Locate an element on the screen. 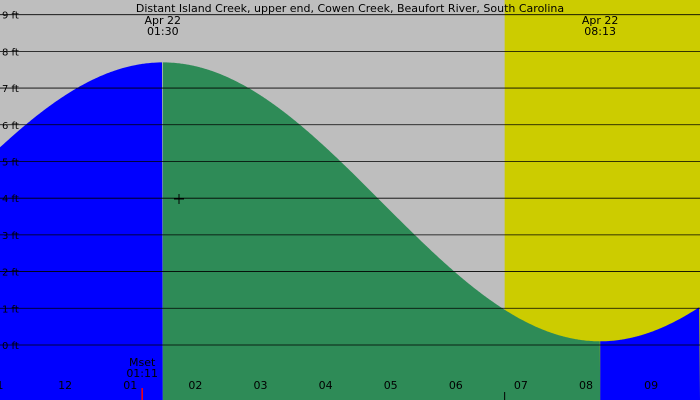 The width and height of the screenshot is (700, 400). crosshair-cursor is located at coordinates (179, 199).